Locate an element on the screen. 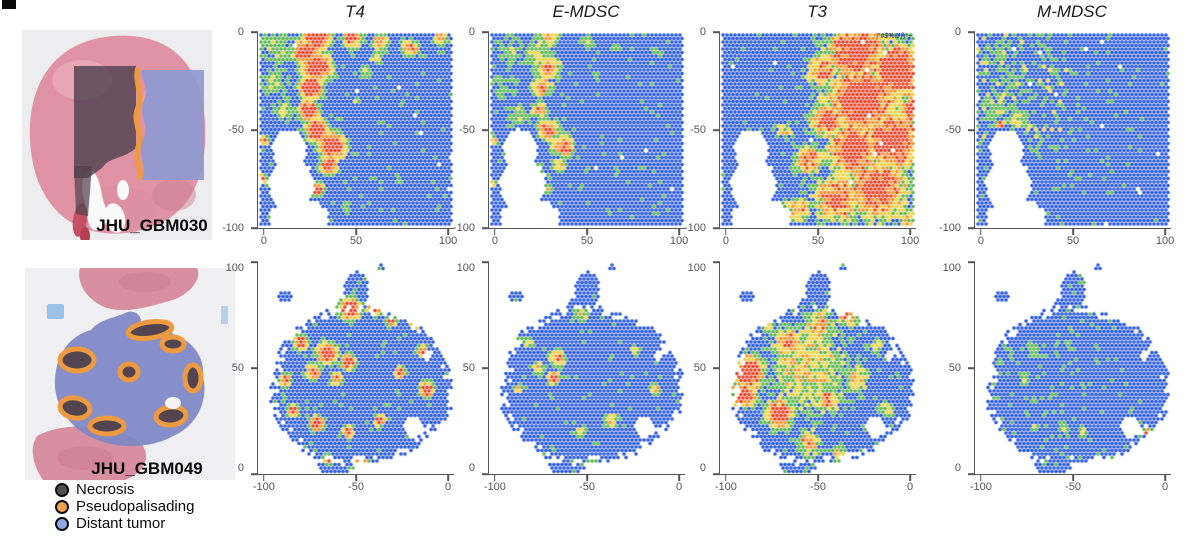 This screenshot has width=1192, height=542. plot-annotation: !"#$%&'()*+ is located at coordinates (894, 36).